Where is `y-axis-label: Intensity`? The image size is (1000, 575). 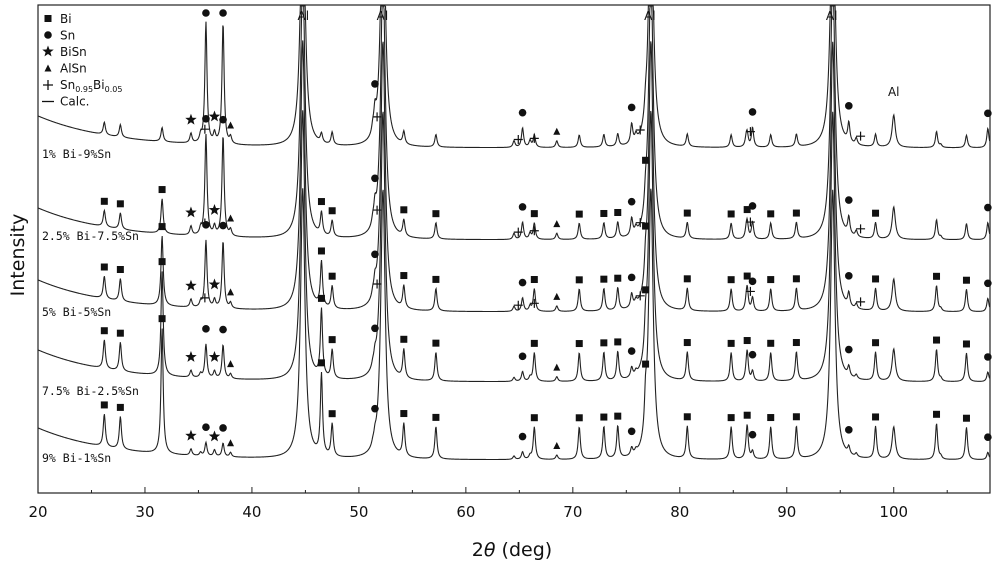 y-axis-label: Intensity is located at coordinates (18, 255).